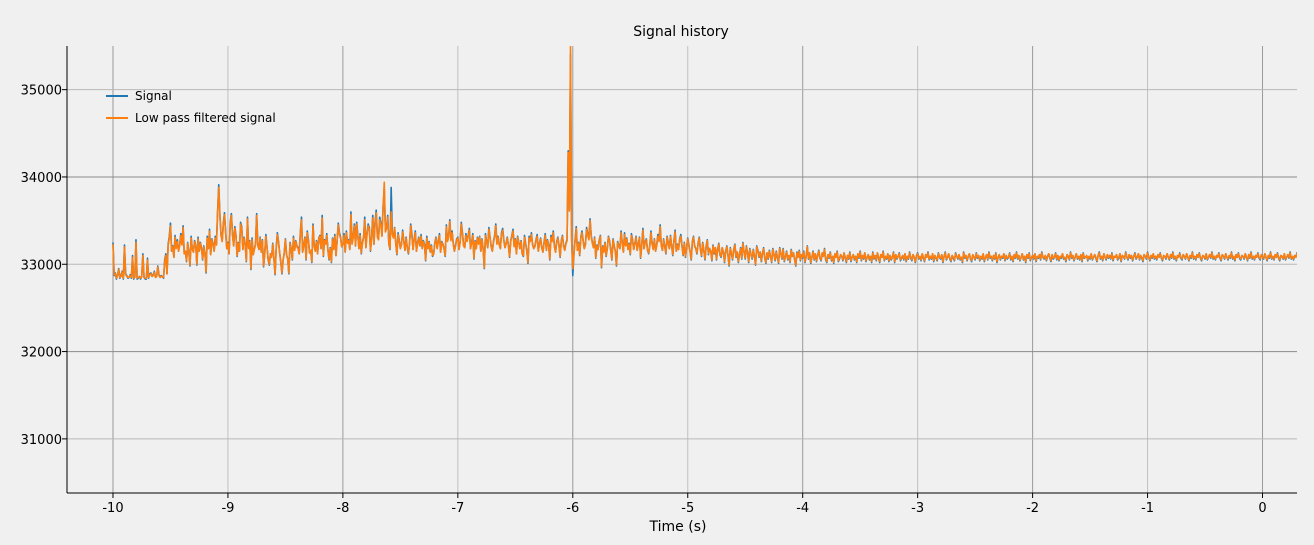  What do you see at coordinates (41, 440) in the screenshot?
I see `y-tick-label: 31000` at bounding box center [41, 440].